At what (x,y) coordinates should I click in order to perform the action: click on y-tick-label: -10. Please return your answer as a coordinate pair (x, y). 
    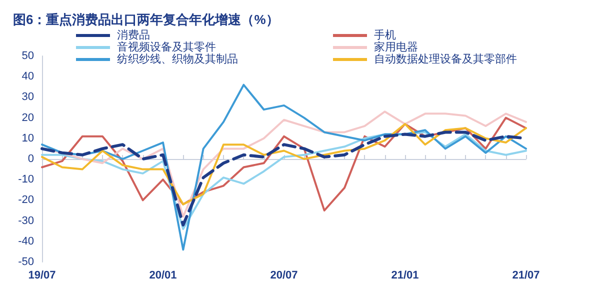
    Looking at the image, I should click on (26, 180).